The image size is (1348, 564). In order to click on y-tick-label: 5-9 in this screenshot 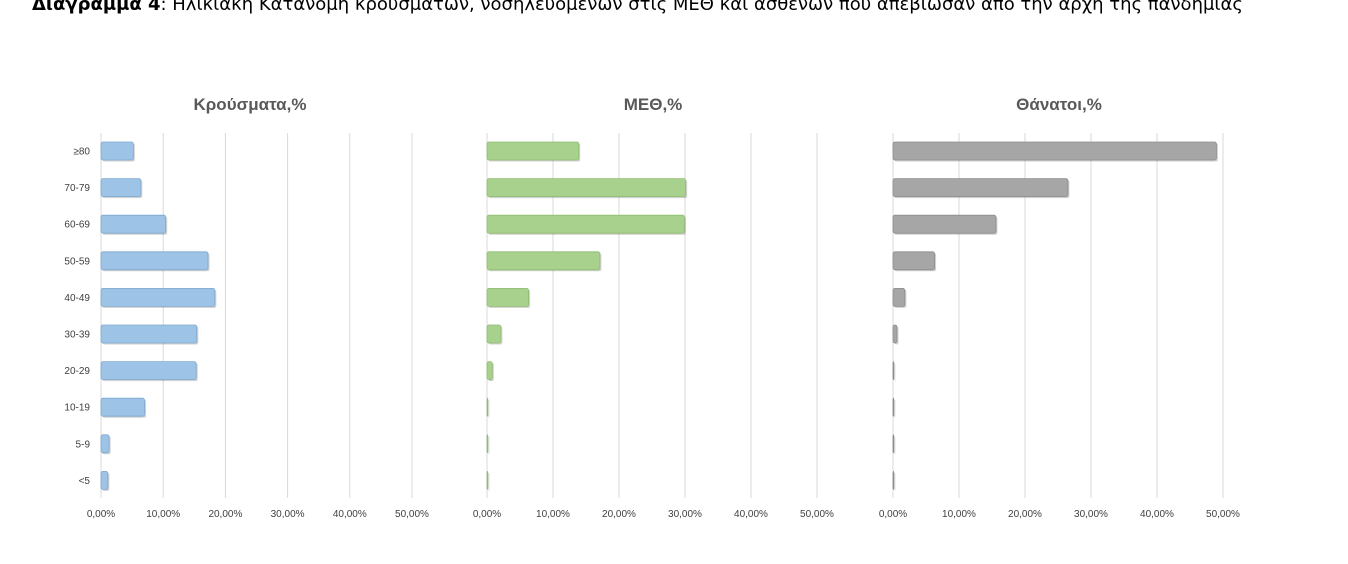, I will do `click(83, 444)`.